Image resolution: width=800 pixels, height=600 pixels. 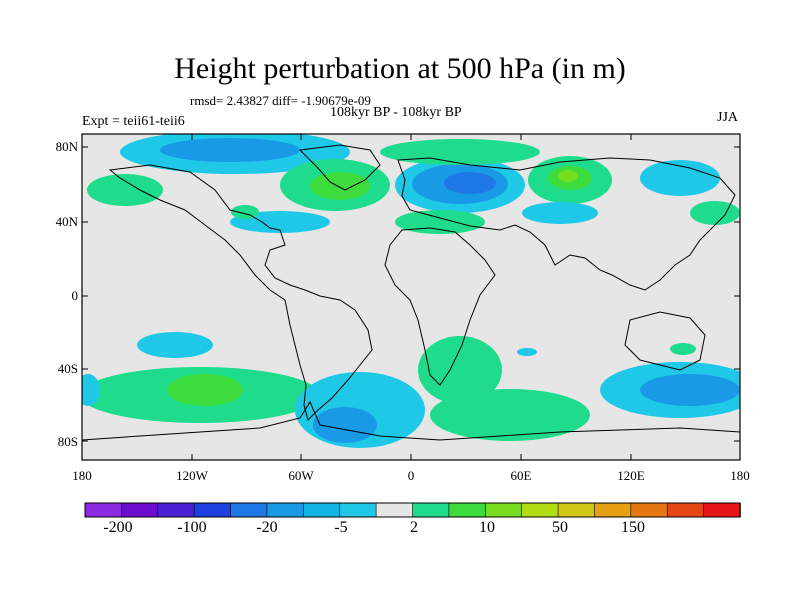 I want to click on colorbar, so click(x=412, y=510).